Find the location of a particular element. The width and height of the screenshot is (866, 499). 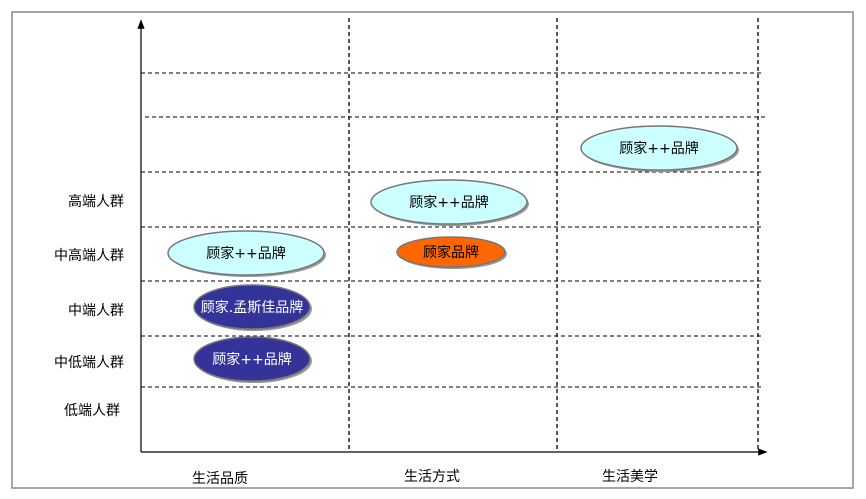

brand-bubble: 顾家.孟斯佳品牌 is located at coordinates (252, 307).